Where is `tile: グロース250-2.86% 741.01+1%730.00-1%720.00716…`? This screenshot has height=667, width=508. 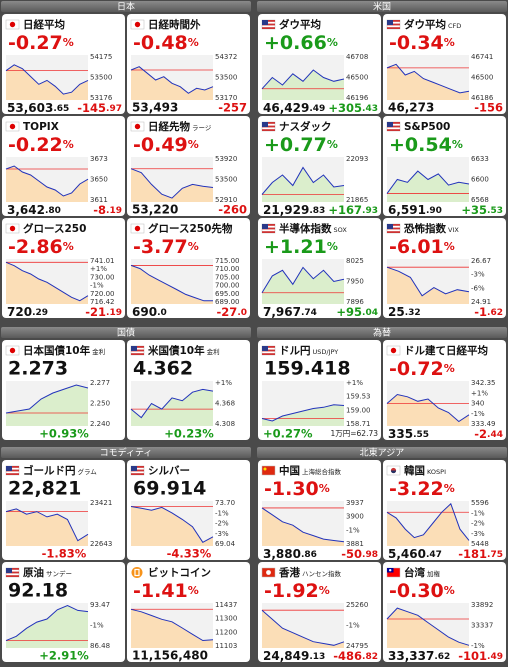
tile: グロース250-2.86% 741.01+1%730.00-1%720.00716… is located at coordinates (63, 268).